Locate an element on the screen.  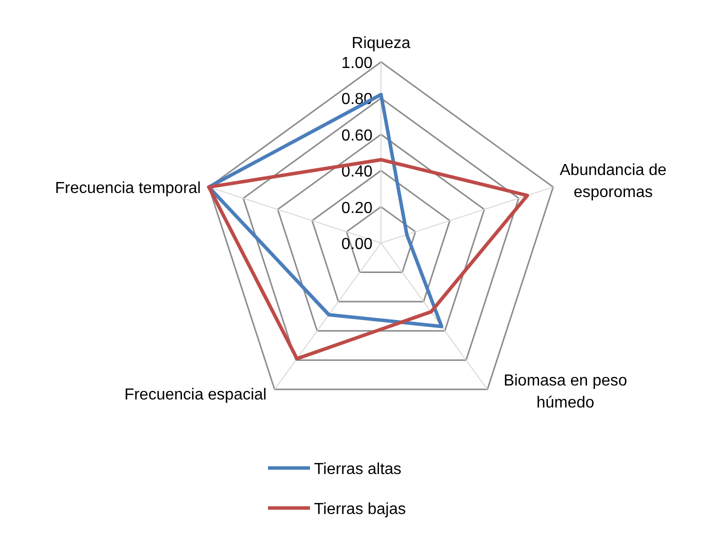
spoke-label: Biomasa en peso húmedo is located at coordinates (566, 392).